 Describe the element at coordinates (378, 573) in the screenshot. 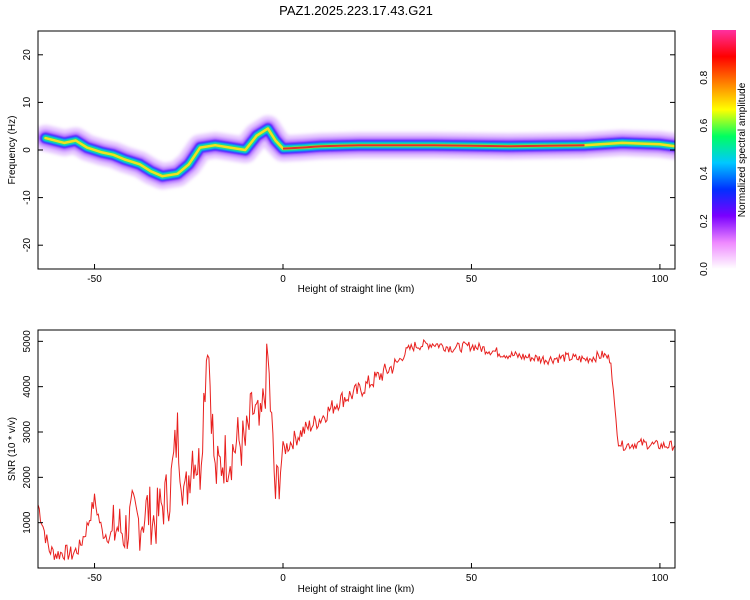

I see `snr-x-ticks: -50 0 50 100` at that location.